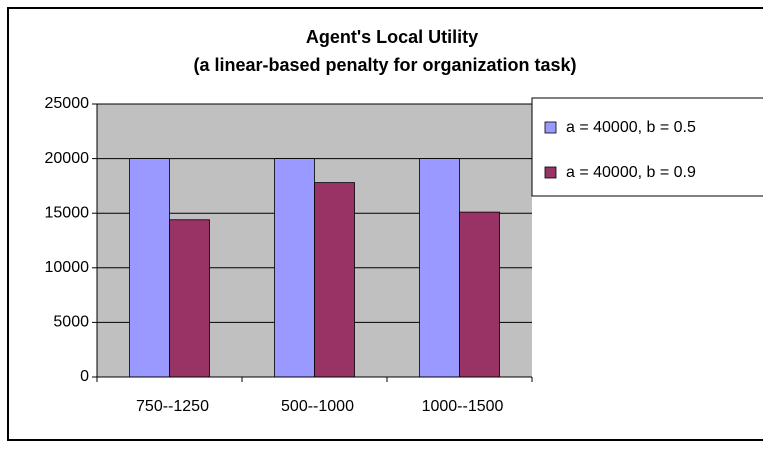 Image resolution: width=763 pixels, height=450 pixels. What do you see at coordinates (317, 406) in the screenshot?
I see `x-tick-label: 500--1000` at bounding box center [317, 406].